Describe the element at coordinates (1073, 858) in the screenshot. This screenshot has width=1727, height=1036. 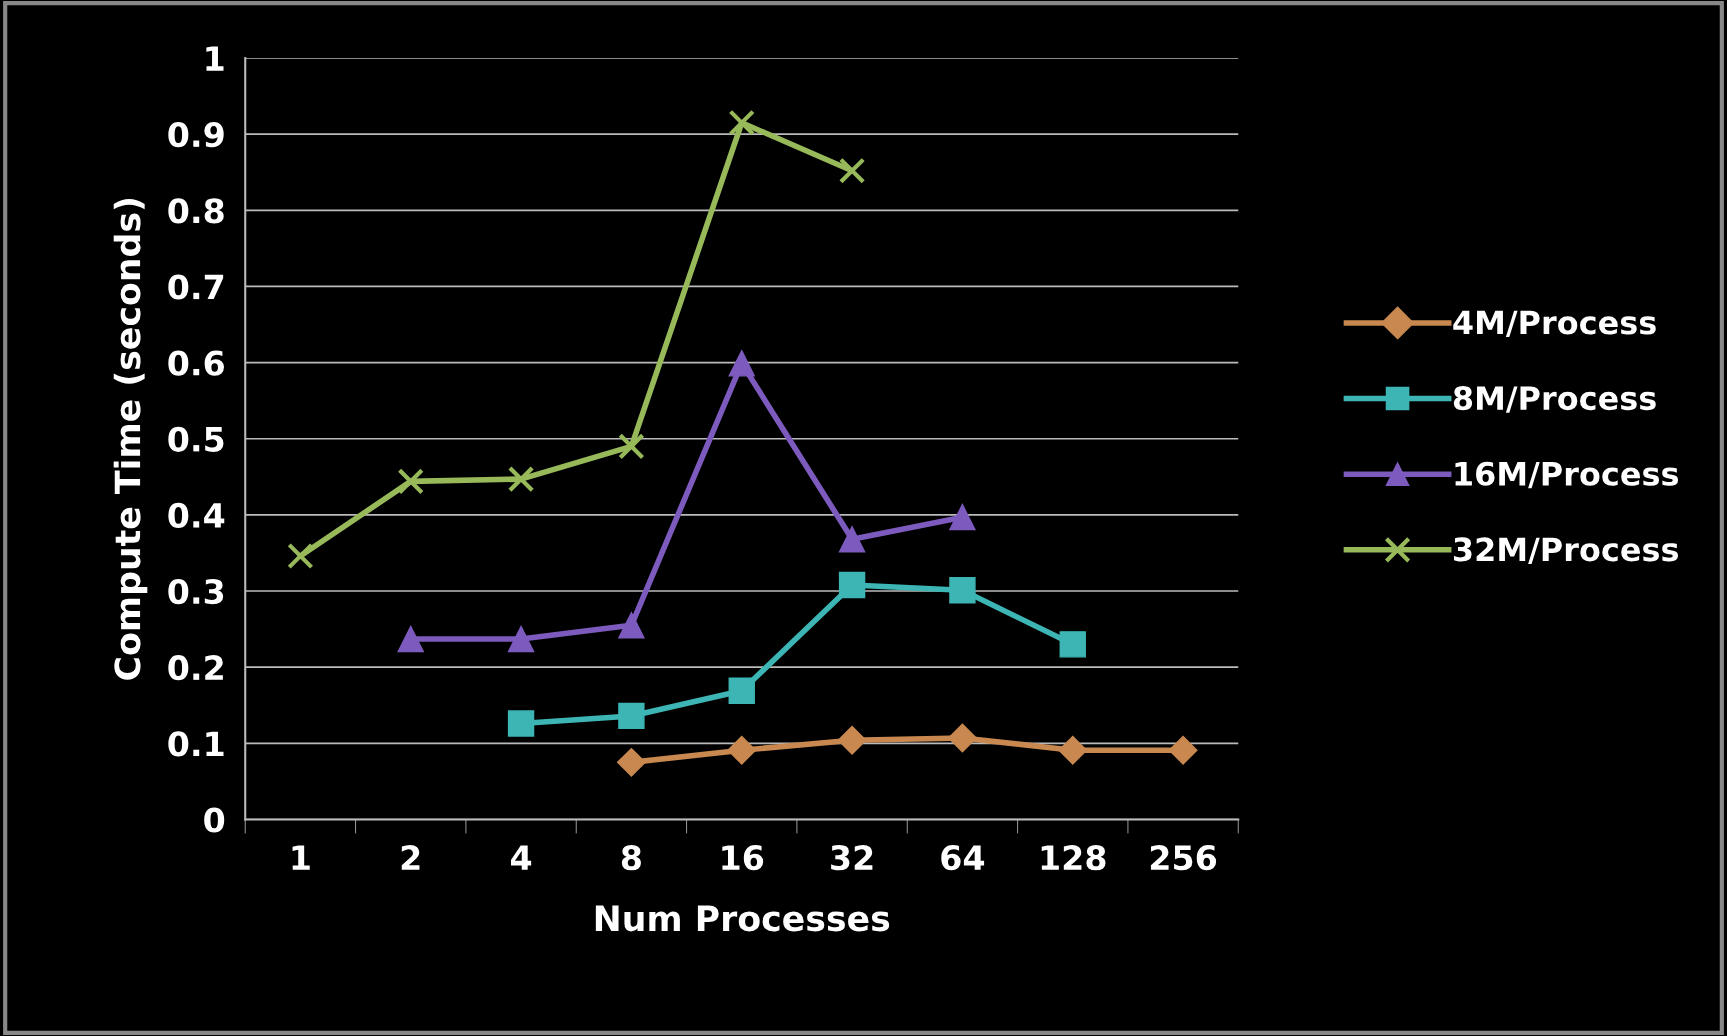
I see `x-tick-label: 128` at that location.